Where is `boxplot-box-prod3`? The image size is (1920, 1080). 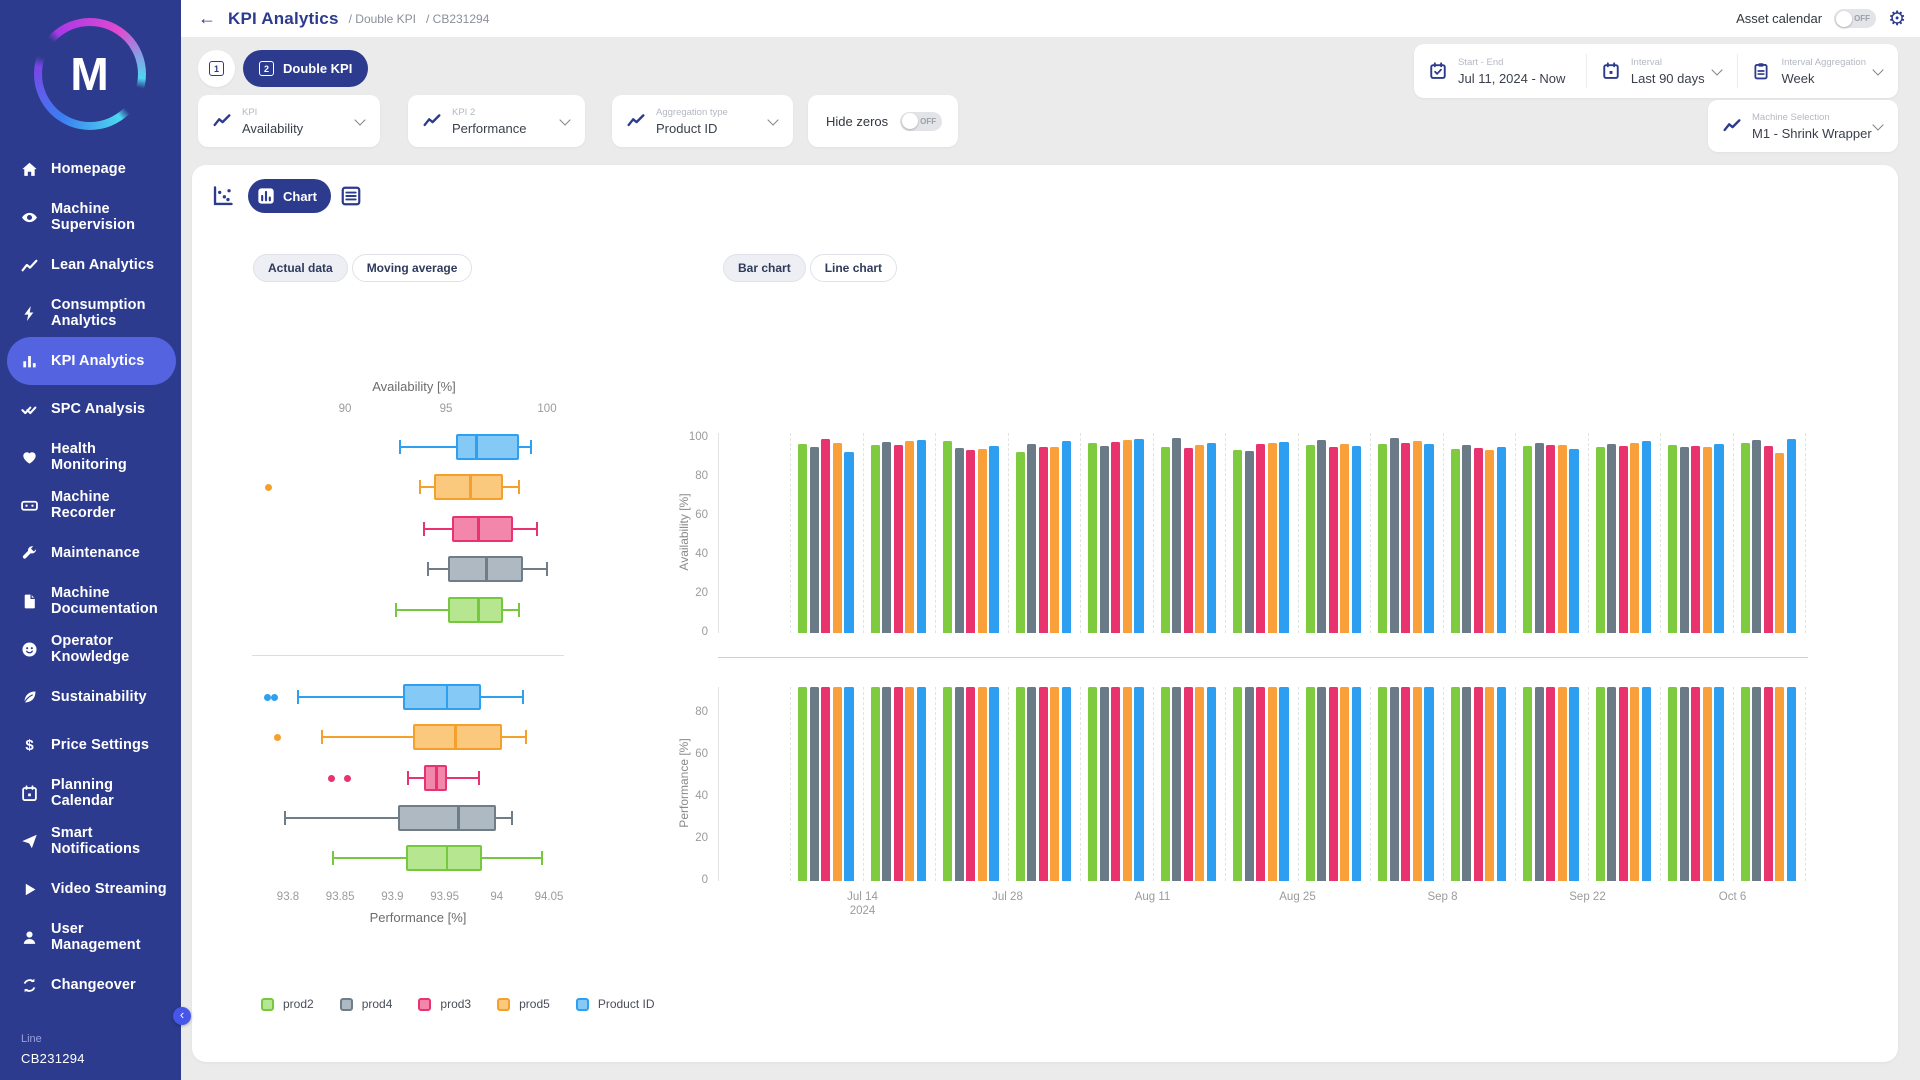 boxplot-box-prod3 is located at coordinates (482, 529).